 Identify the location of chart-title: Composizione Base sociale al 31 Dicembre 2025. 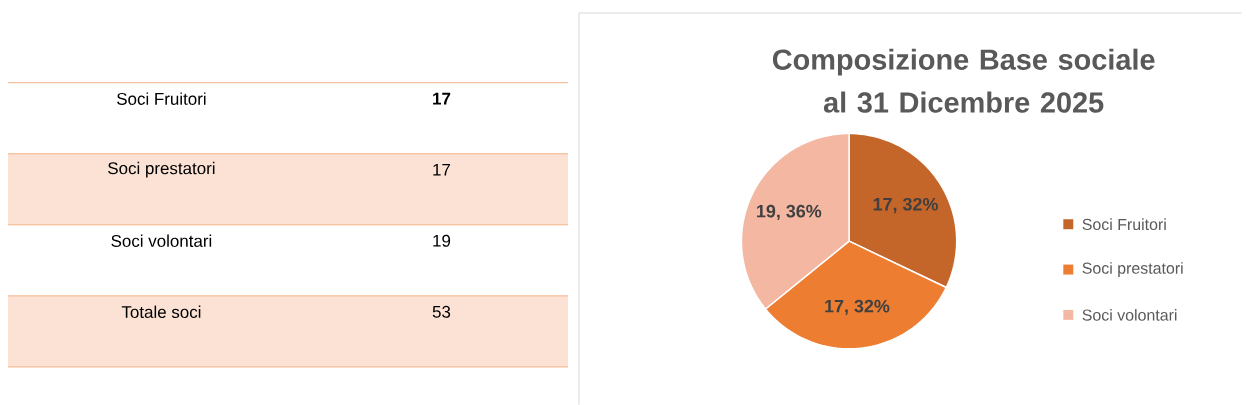
(963, 80).